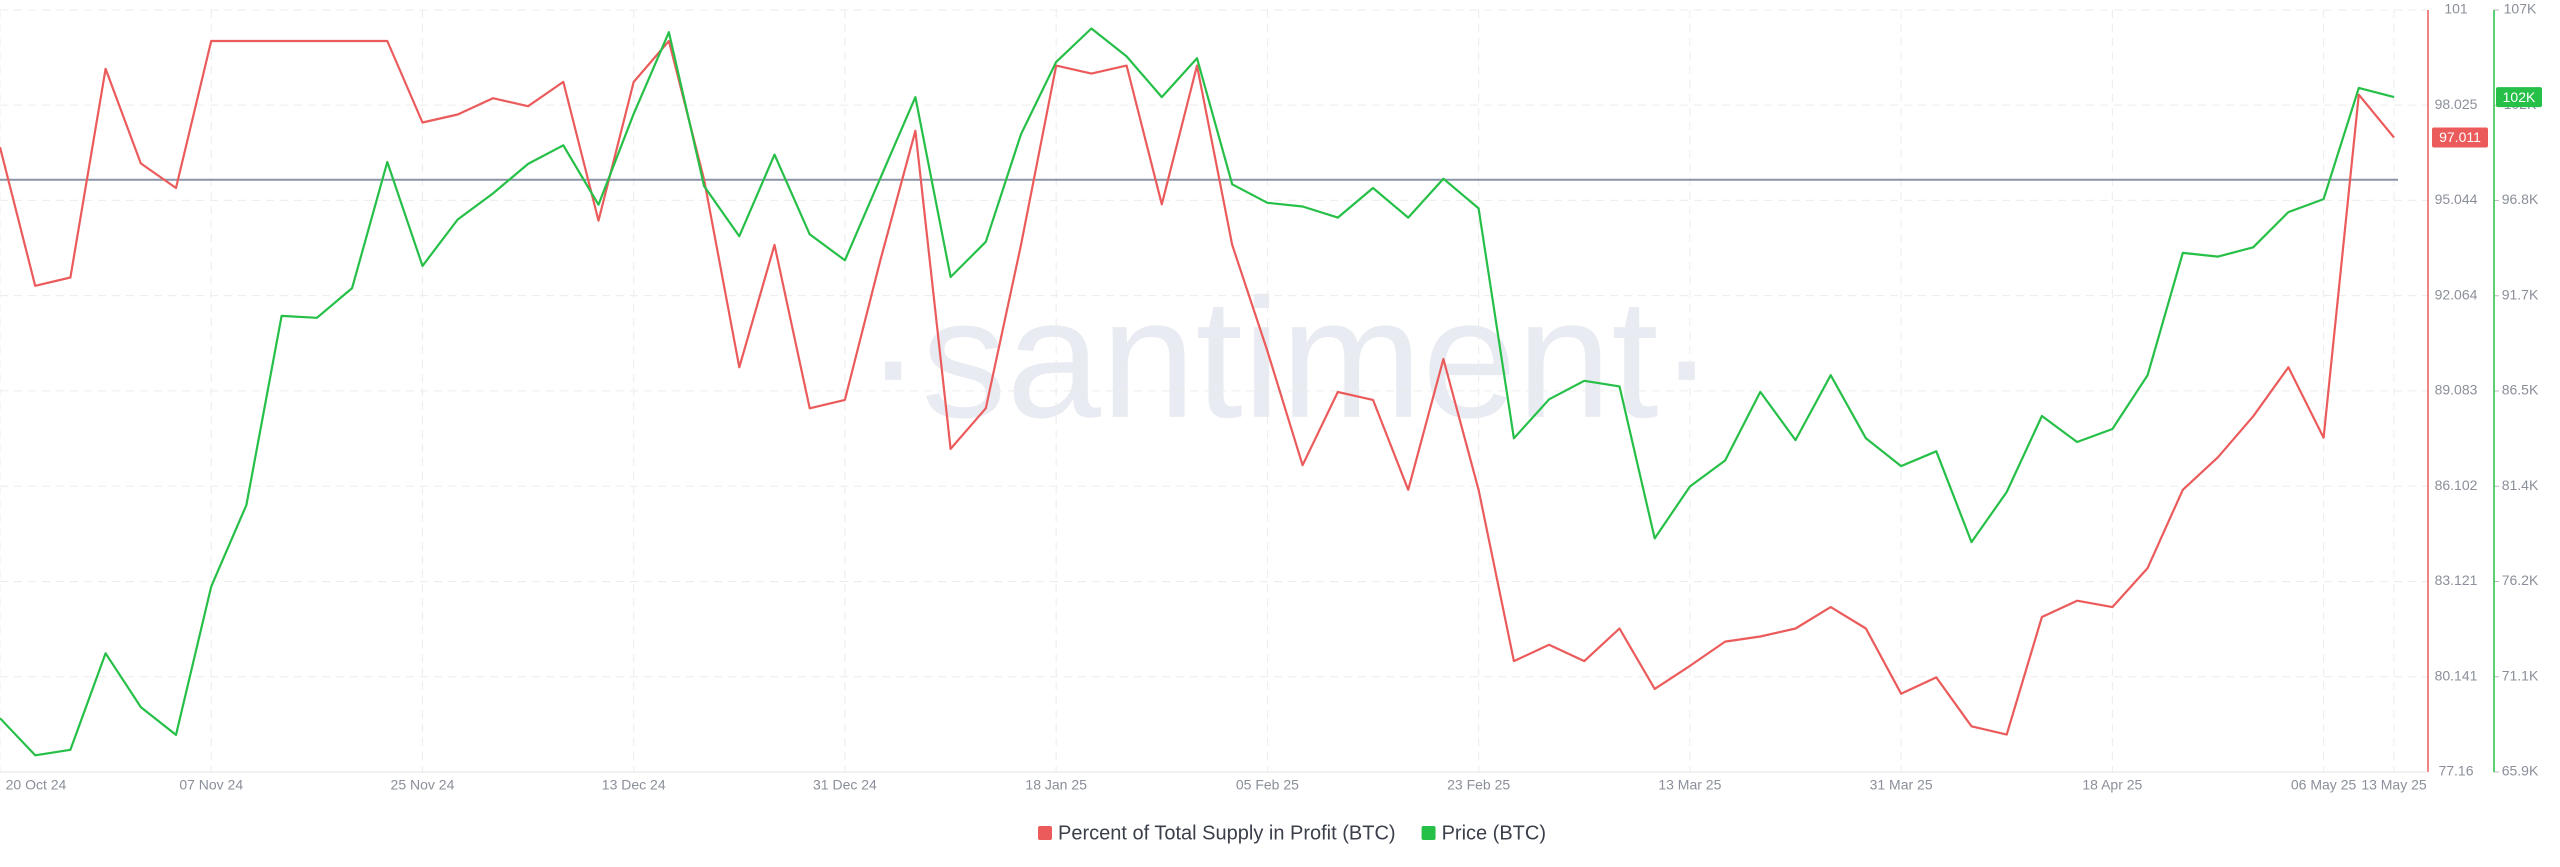 This screenshot has height=867, width=2560. What do you see at coordinates (211, 785) in the screenshot?
I see `x-tick-label: 07 Nov 24` at bounding box center [211, 785].